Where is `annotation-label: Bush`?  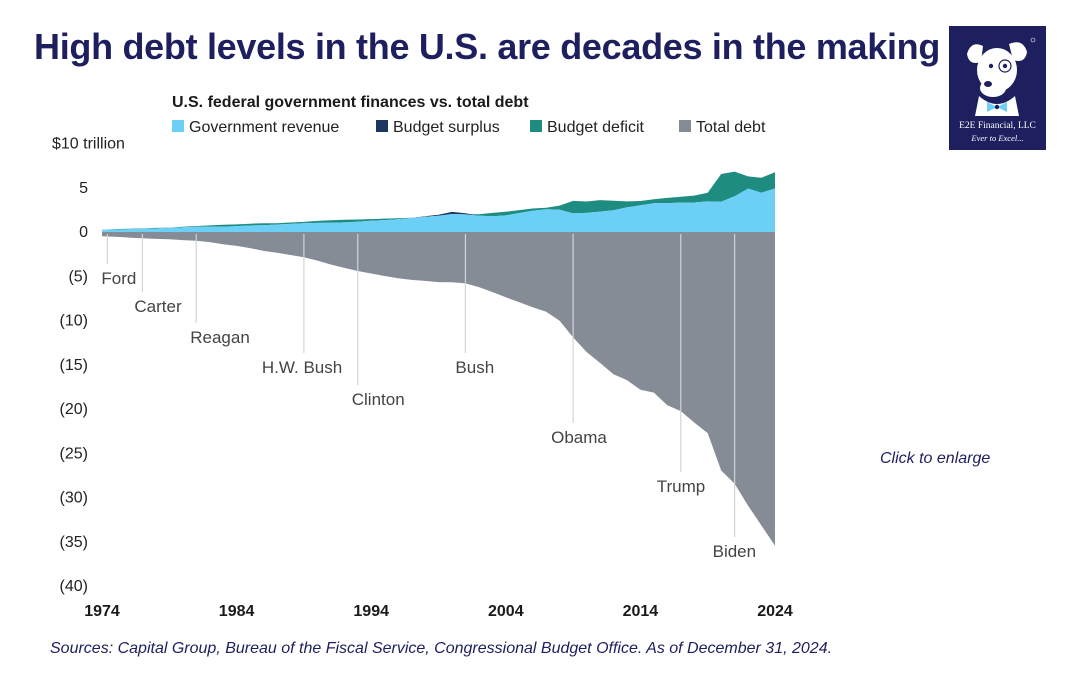 annotation-label: Bush is located at coordinates (474, 367).